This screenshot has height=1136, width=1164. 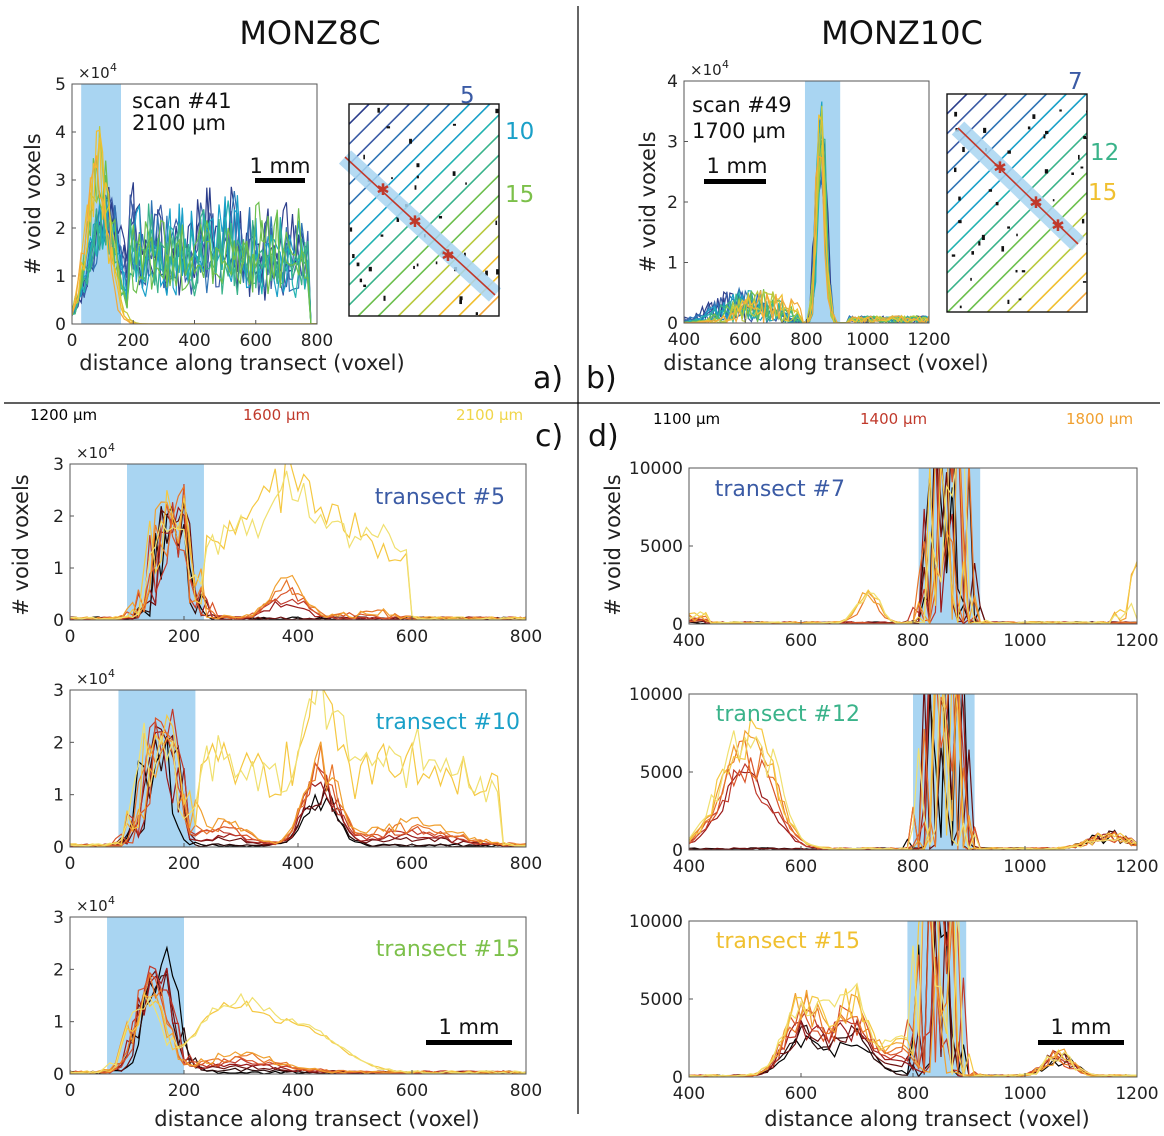 I want to click on map-inset-b: ✱ ✱ ✱ 7 12 15, so click(x=1032, y=191).